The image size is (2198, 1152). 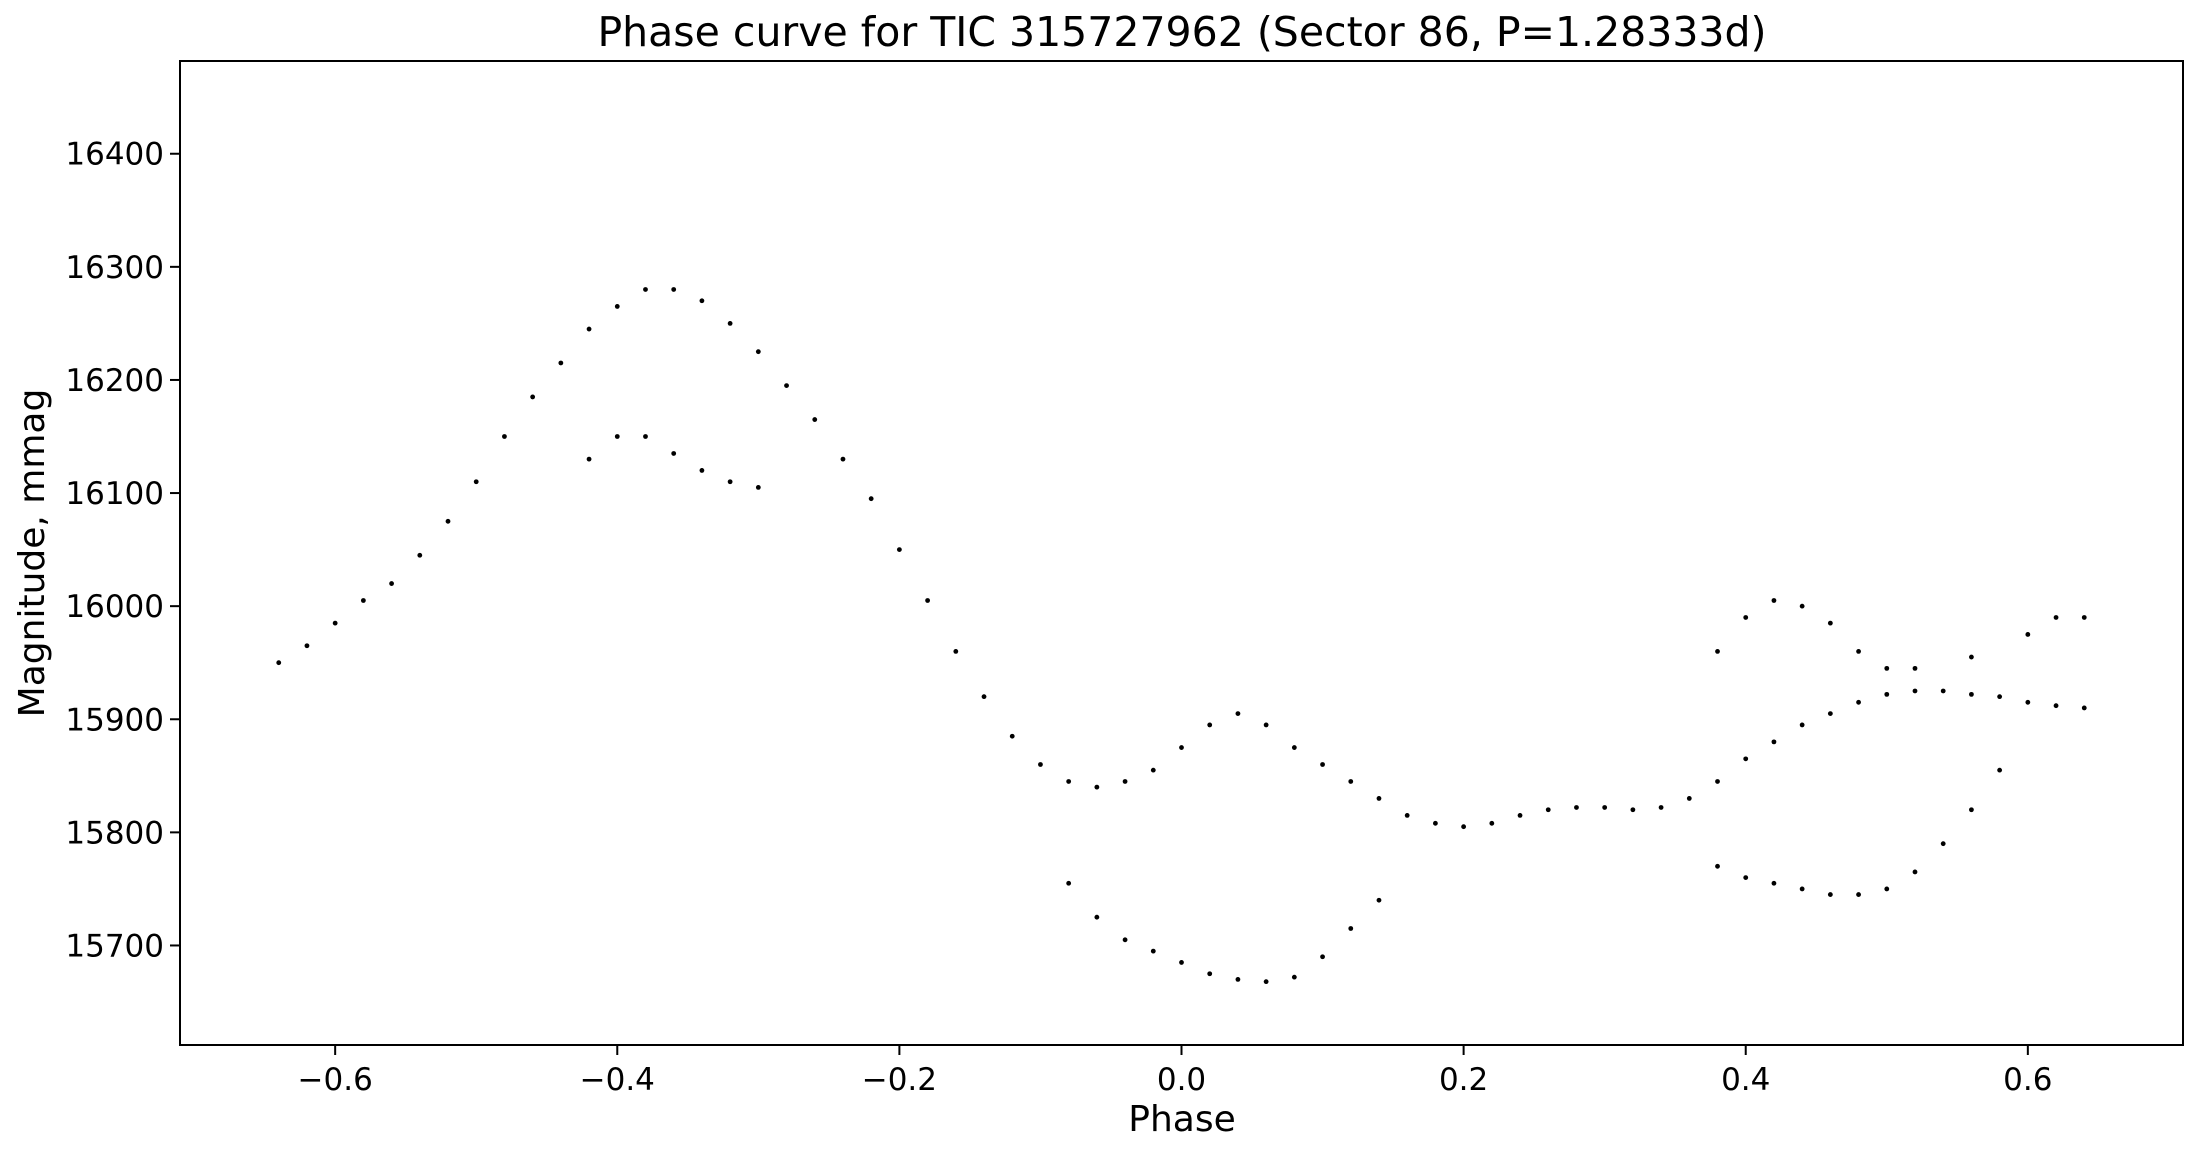 I want to click on x-axis-label: Phase, so click(x=1182, y=1119).